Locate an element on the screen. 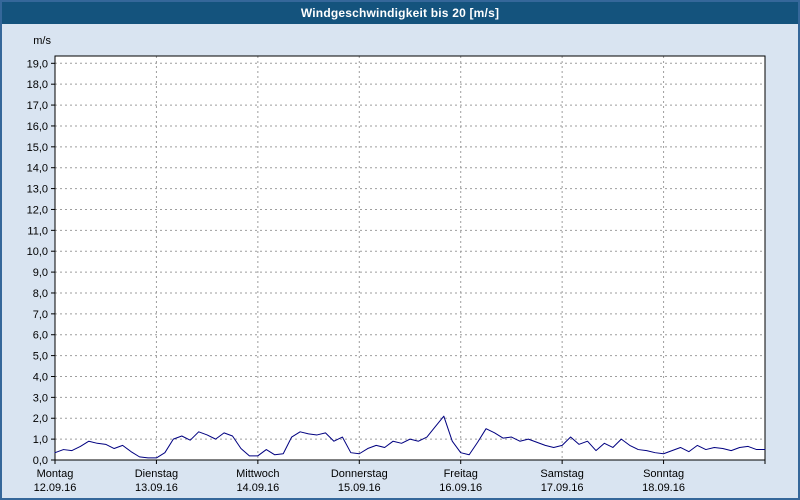 The image size is (800, 500). chart-title-bar: Windgeschwindigkeit bis 20 [m/s] is located at coordinates (400, 13).